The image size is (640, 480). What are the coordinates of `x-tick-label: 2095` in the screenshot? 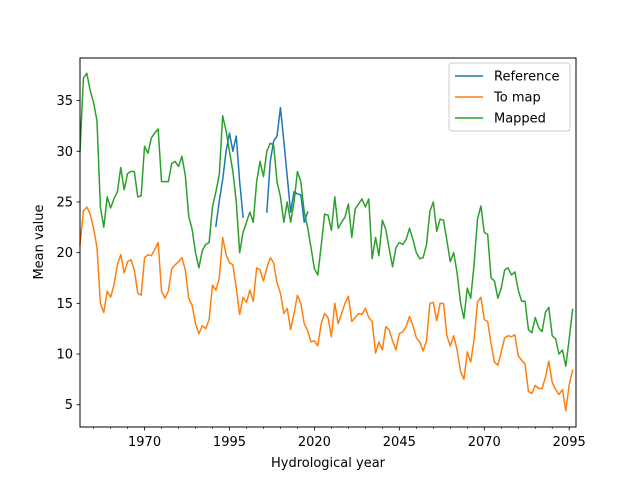 It's located at (569, 442).